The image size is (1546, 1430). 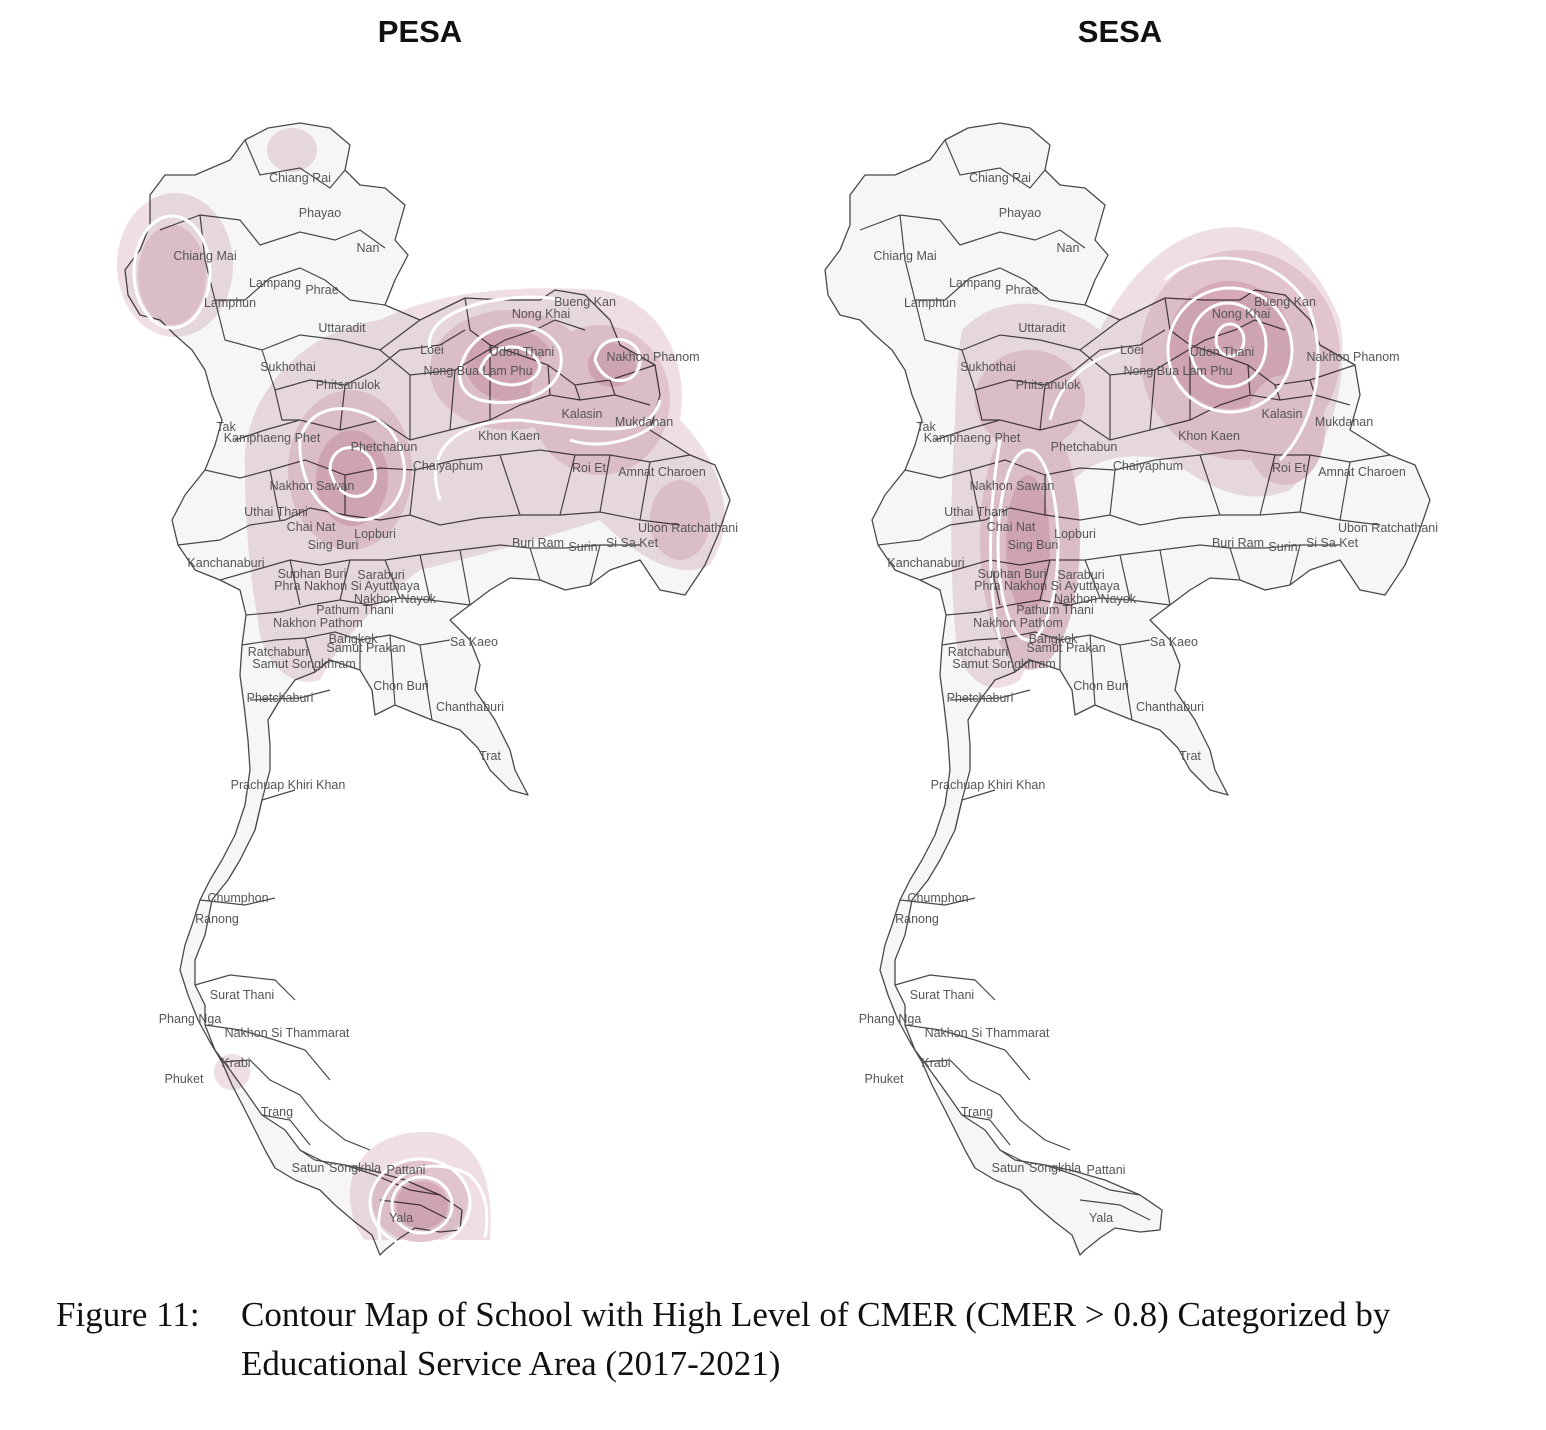 I want to click on province-label-trat: Trat, so click(x=1190, y=756).